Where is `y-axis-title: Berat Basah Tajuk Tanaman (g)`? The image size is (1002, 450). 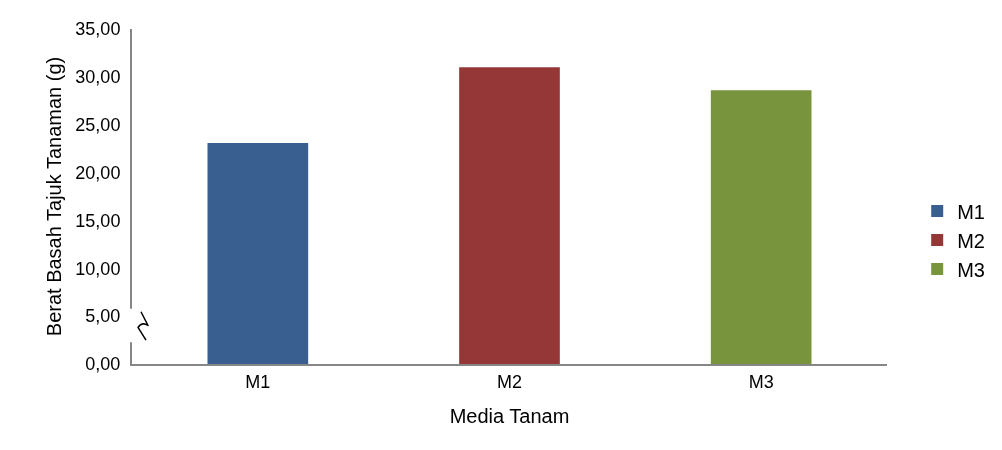
y-axis-title: Berat Basah Tajuk Tanaman (g) is located at coordinates (54, 196).